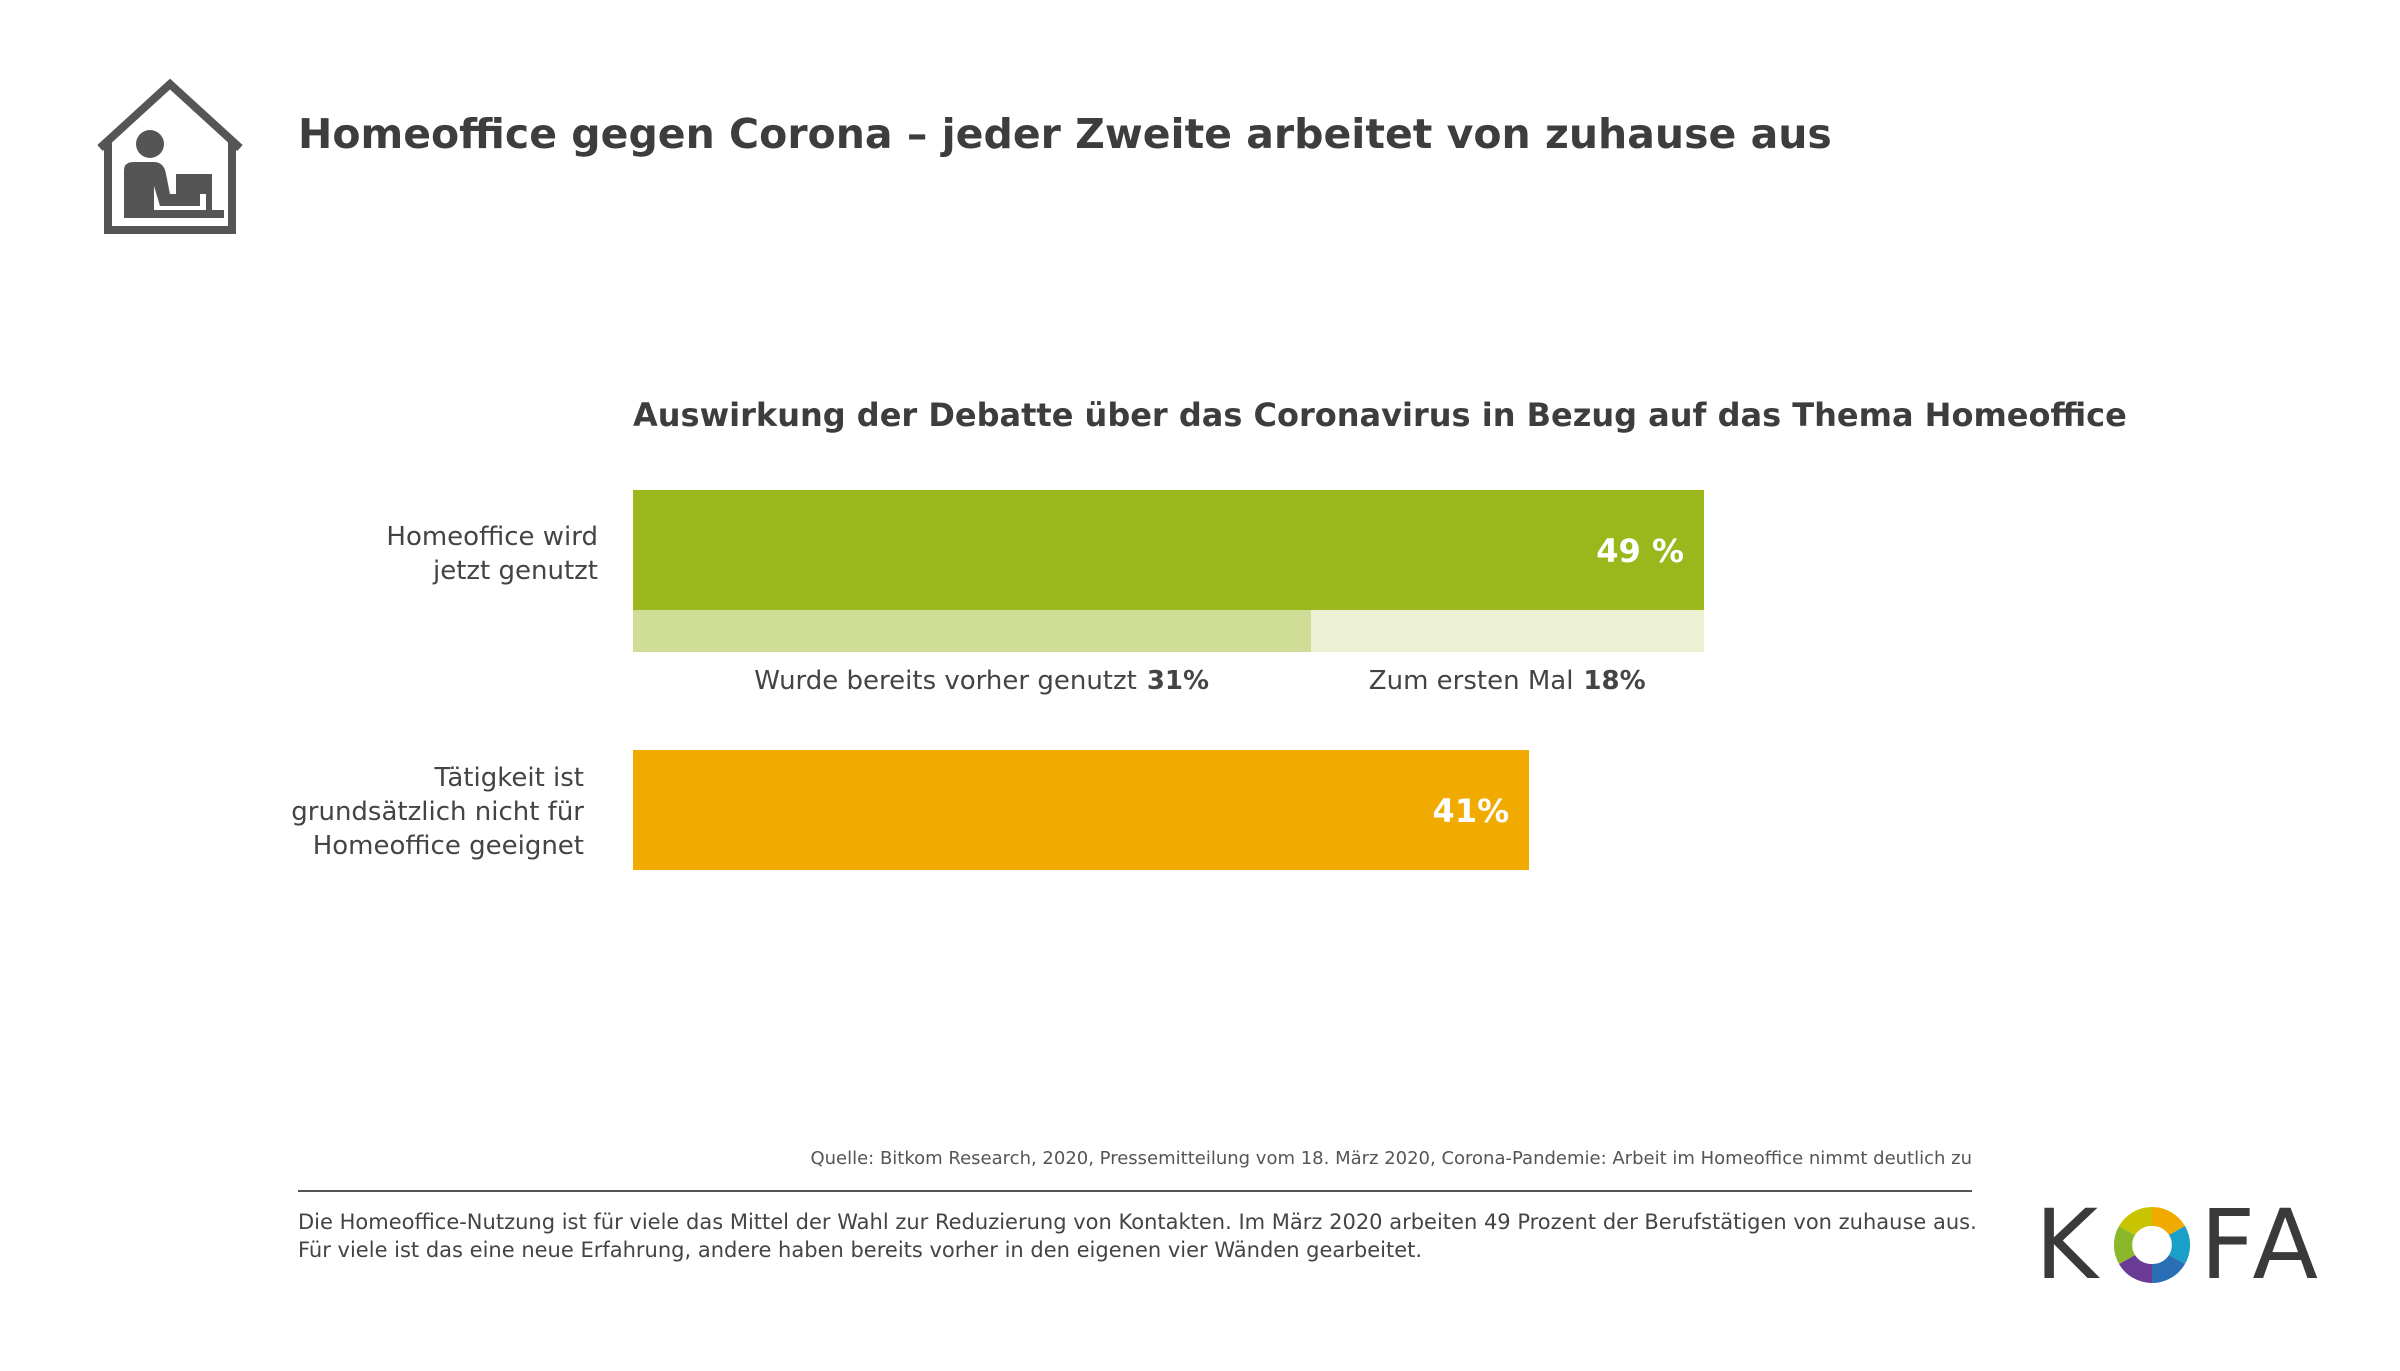 The height and width of the screenshot is (1371, 2400). I want to click on segment-label-erstes-mal: Zum ersten Mal 18%, so click(1507, 681).